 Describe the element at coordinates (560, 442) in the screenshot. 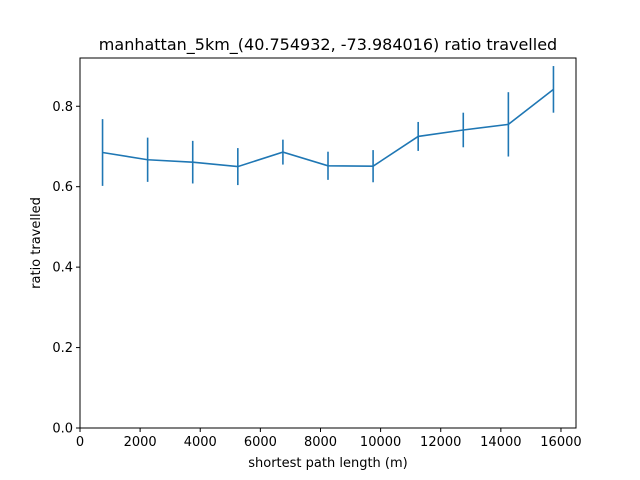

I see `x-tick-label: 16000` at that location.